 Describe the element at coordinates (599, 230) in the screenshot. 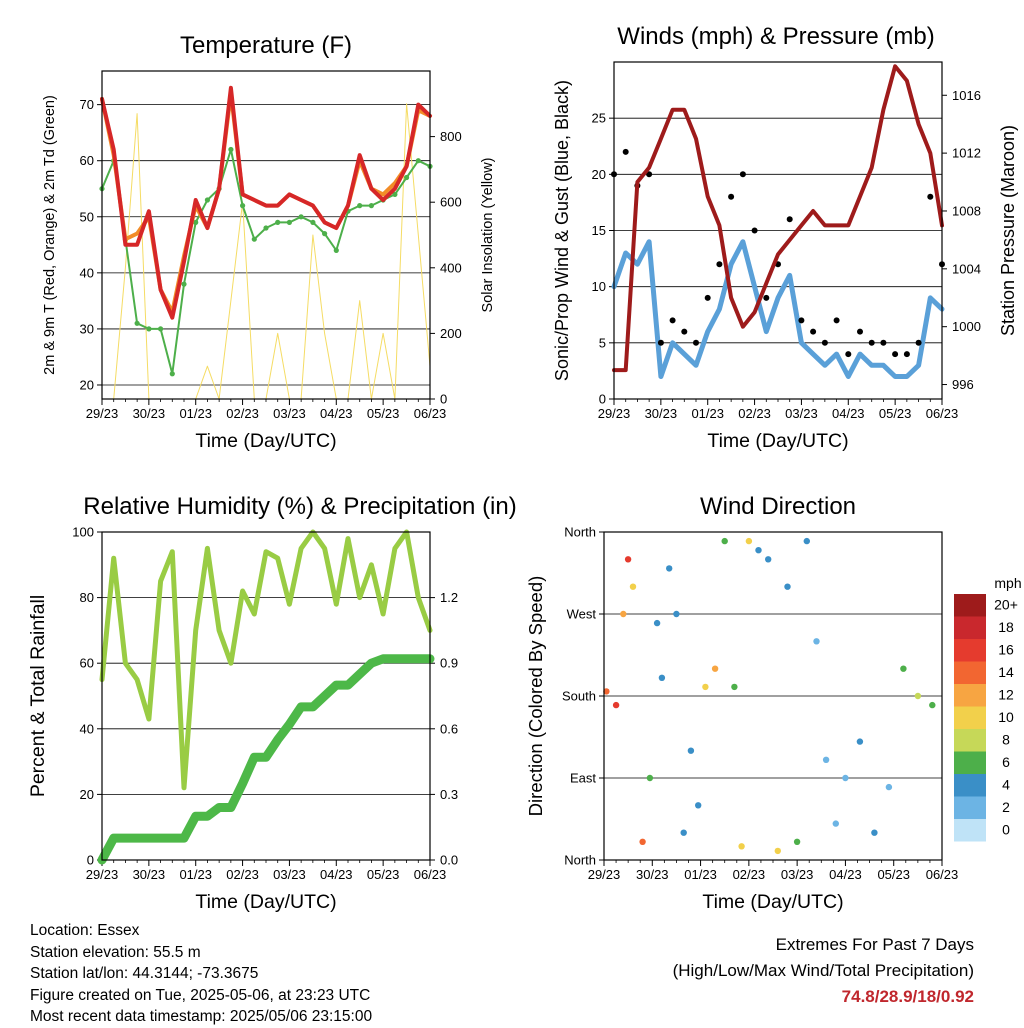

I see `y-tick-label: 15` at that location.